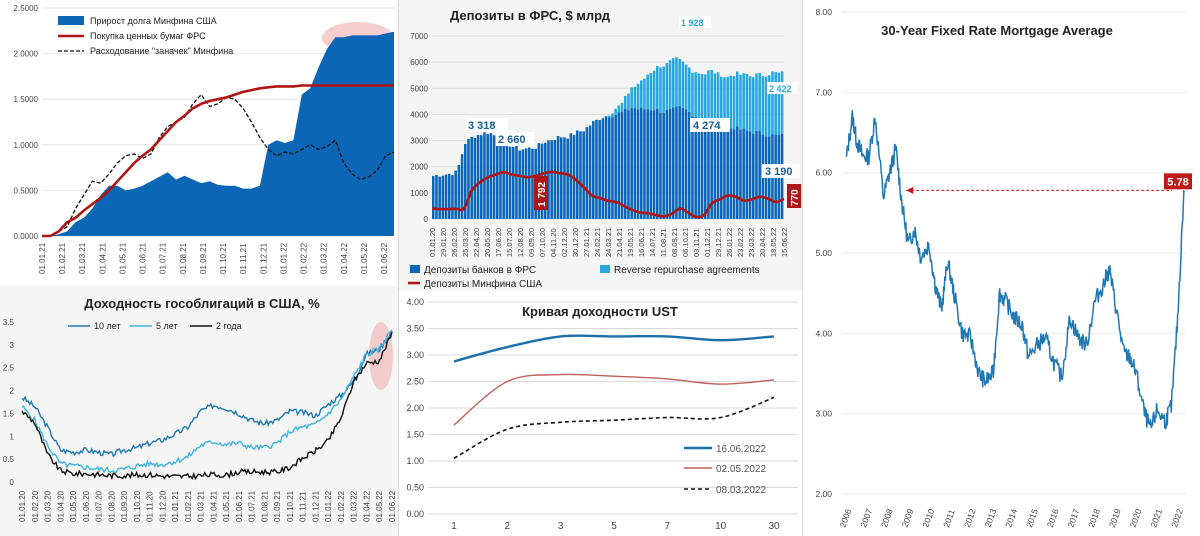 The height and width of the screenshot is (536, 1200). Describe the element at coordinates (48, 506) in the screenshot. I see `x-tick-label: 01.03.20` at that location.